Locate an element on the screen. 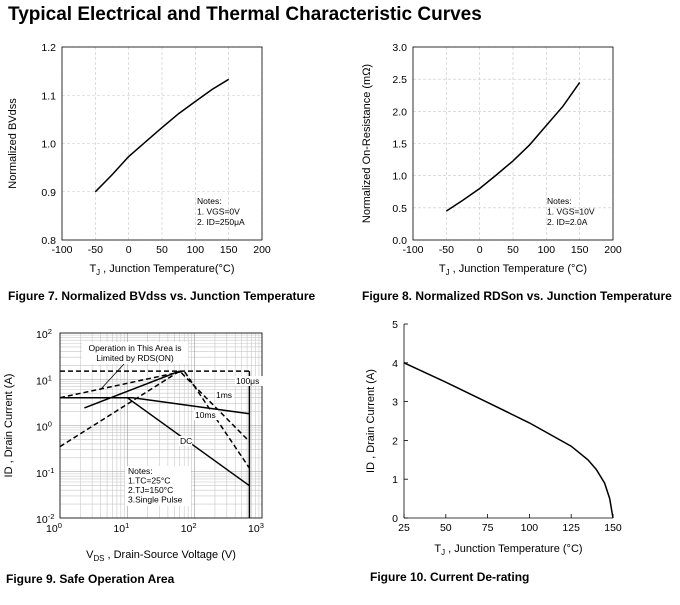 Image resolution: width=680 pixels, height=605 pixels. x-tick-label: 75 is located at coordinates (488, 528).